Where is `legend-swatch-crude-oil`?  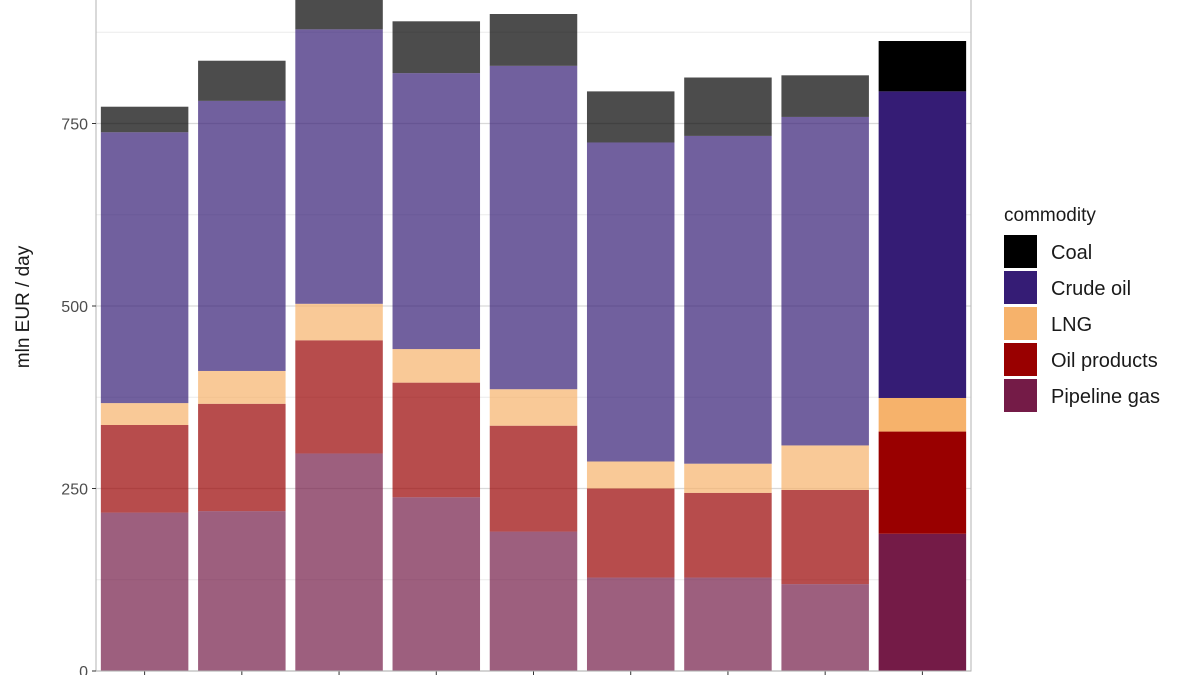
legend-swatch-crude-oil is located at coordinates (1020, 287).